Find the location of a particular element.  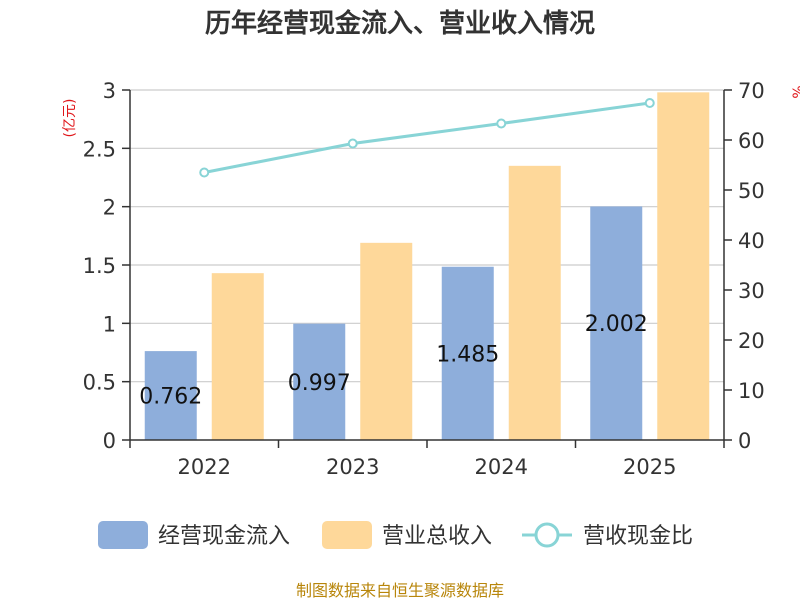

left-axis-tick-label: 1 is located at coordinates (109, 324).